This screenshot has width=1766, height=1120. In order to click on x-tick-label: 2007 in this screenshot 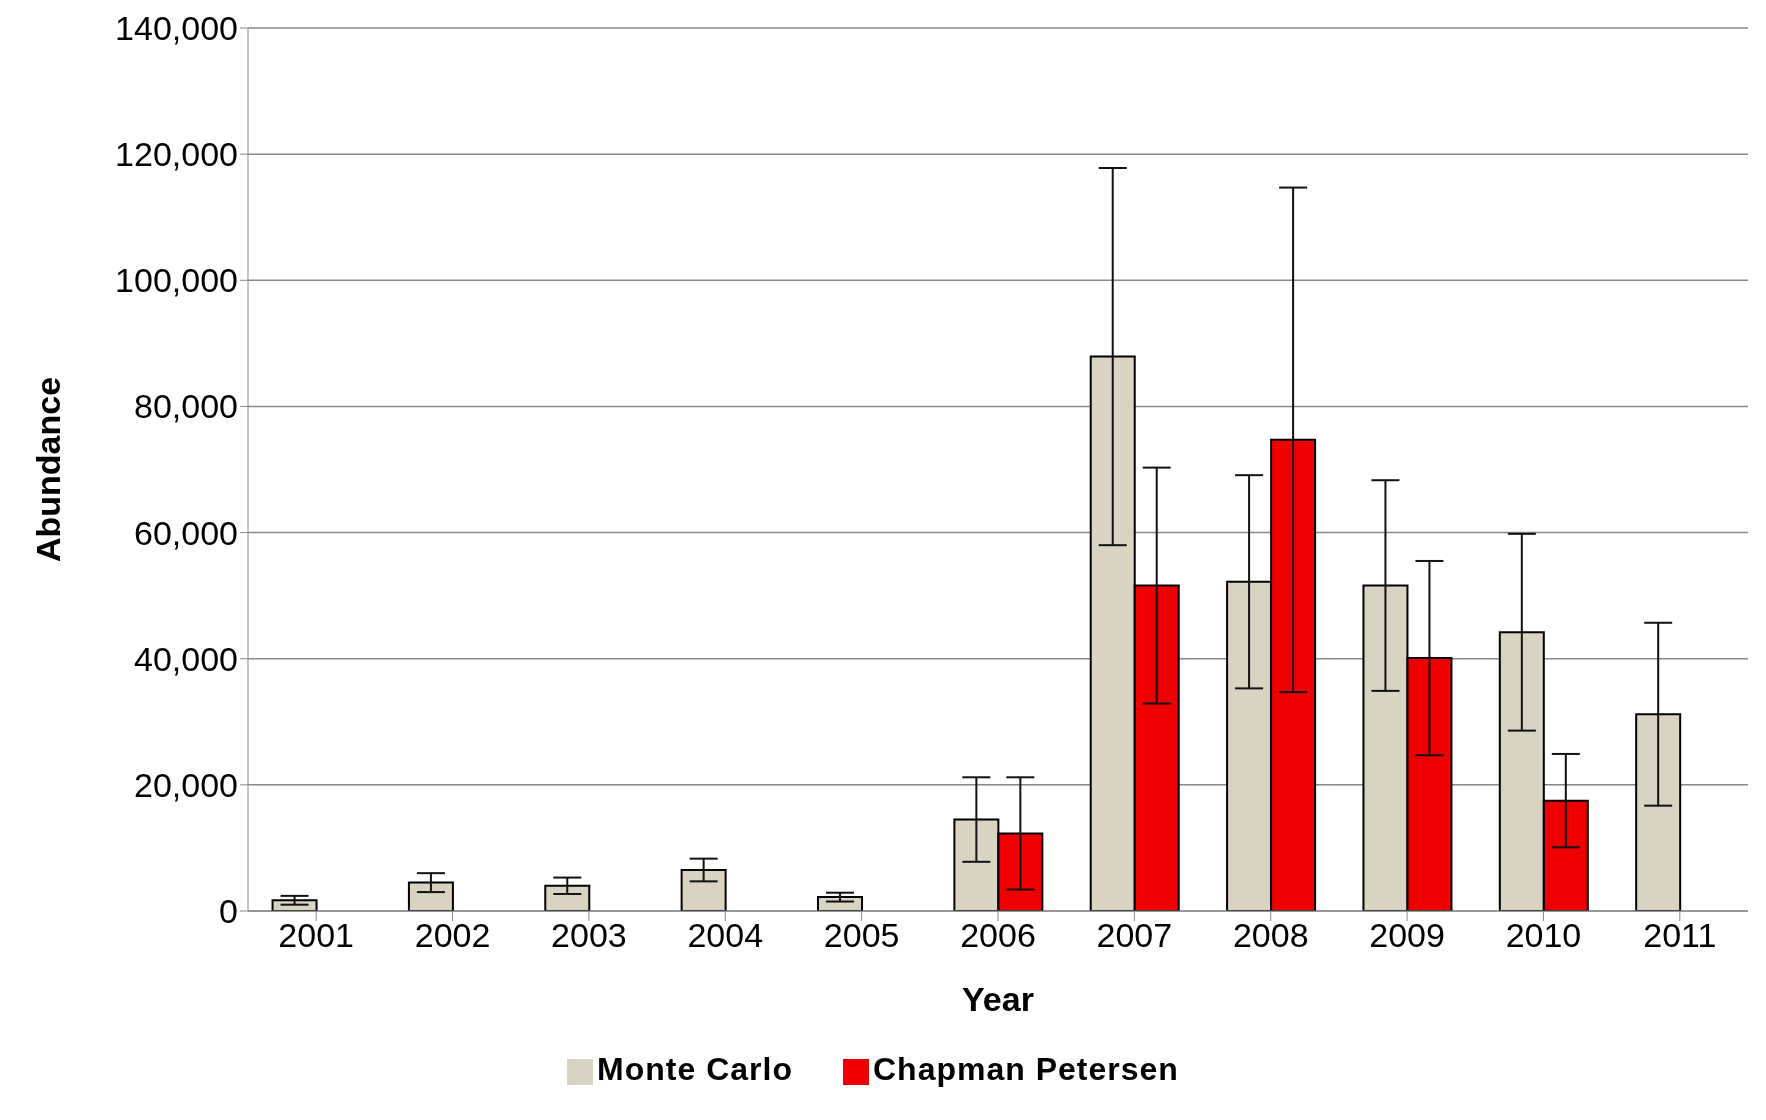, I will do `click(1134, 935)`.